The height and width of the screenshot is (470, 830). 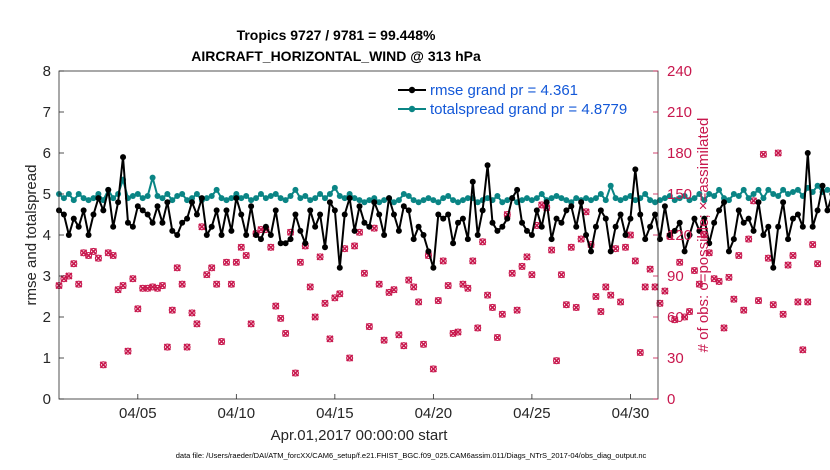 What do you see at coordinates (528, 109) in the screenshot?
I see `legend-spread-label: totalspread grand pr = 4.8779` at bounding box center [528, 109].